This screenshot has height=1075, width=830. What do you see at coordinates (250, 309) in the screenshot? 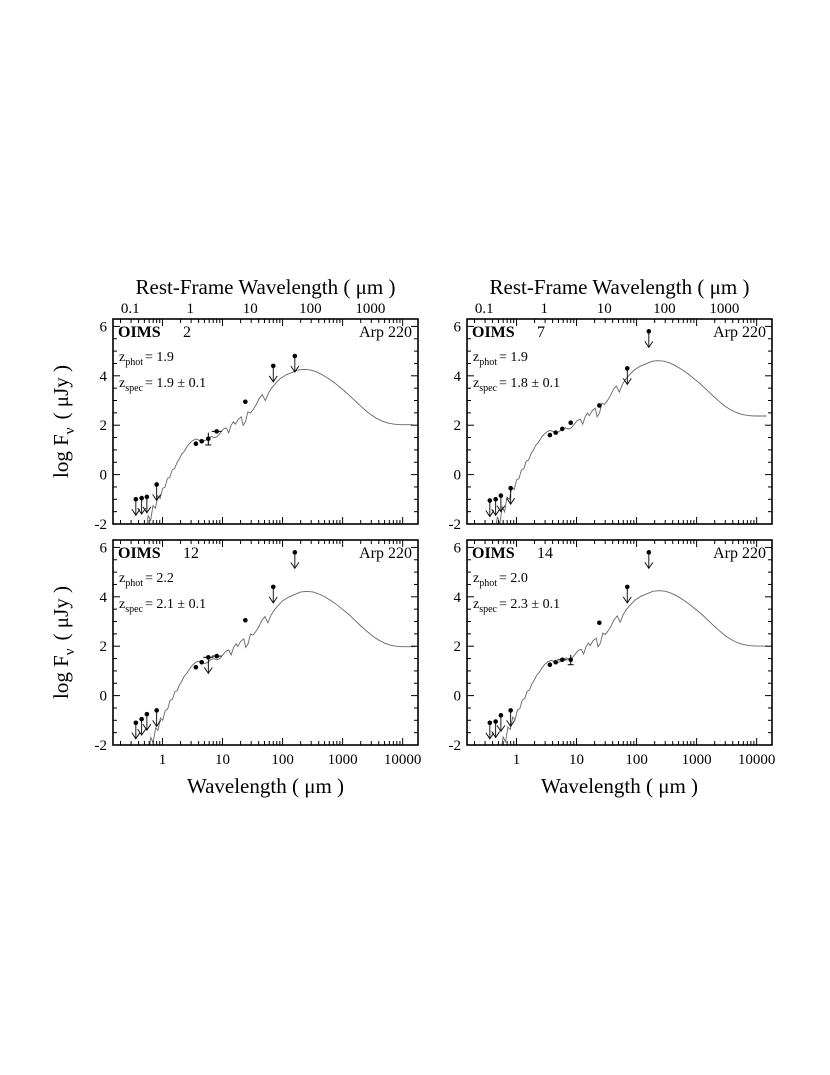
I see `rest-x-tick-label: 10` at bounding box center [250, 309].